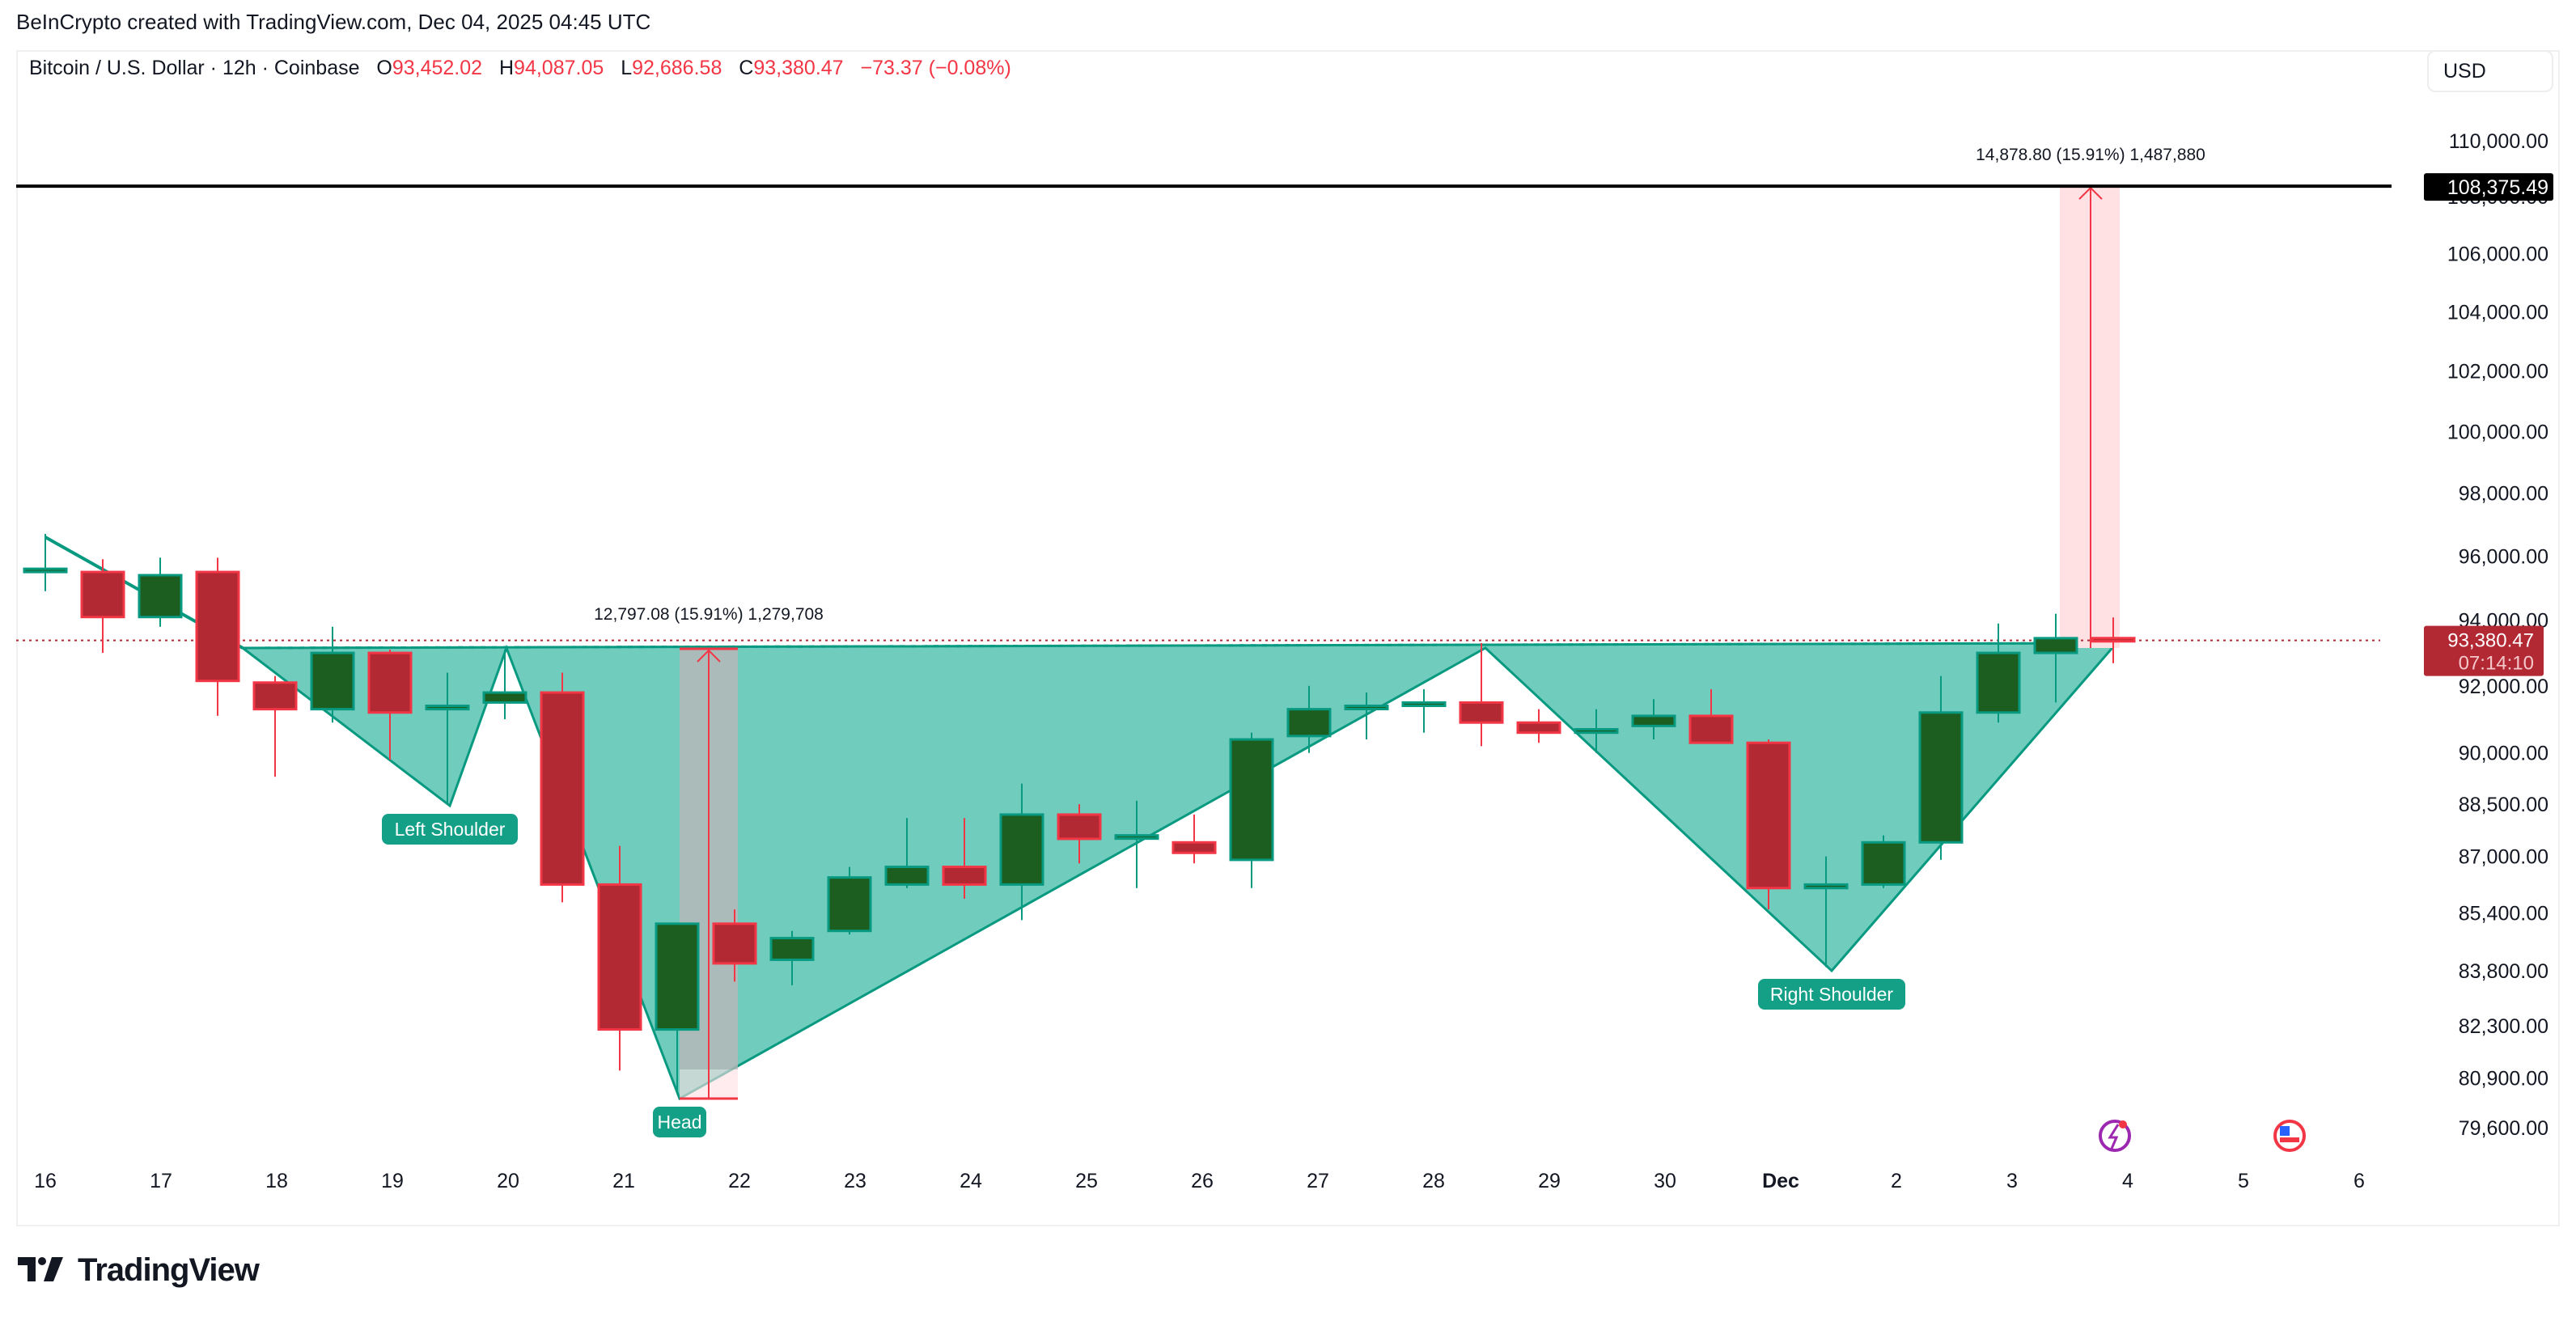  I want to click on price-tick: 98,000.00, so click(2503, 495).